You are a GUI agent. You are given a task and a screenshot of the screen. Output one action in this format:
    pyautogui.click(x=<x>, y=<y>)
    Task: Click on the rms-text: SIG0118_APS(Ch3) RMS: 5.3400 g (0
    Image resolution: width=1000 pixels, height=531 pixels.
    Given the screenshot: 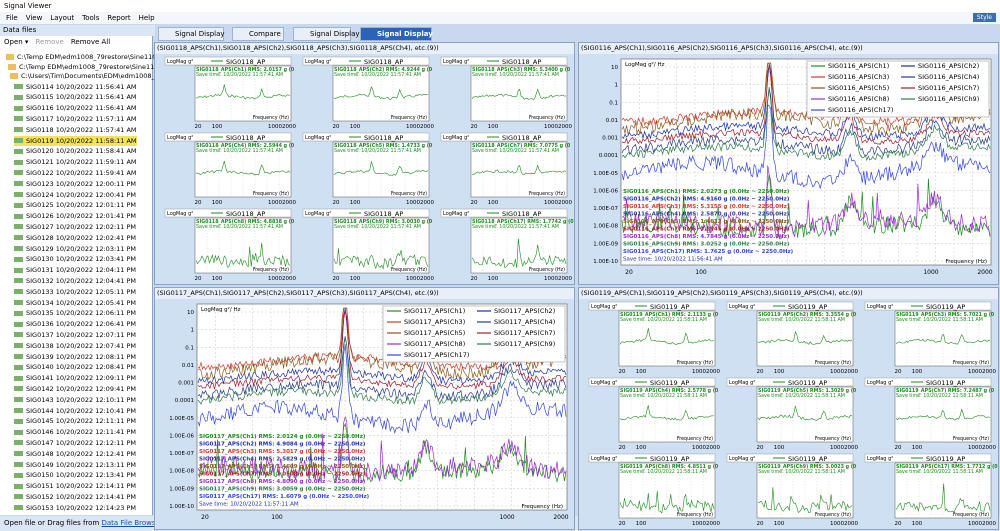 What is the action you would take?
    pyautogui.click(x=521, y=70)
    